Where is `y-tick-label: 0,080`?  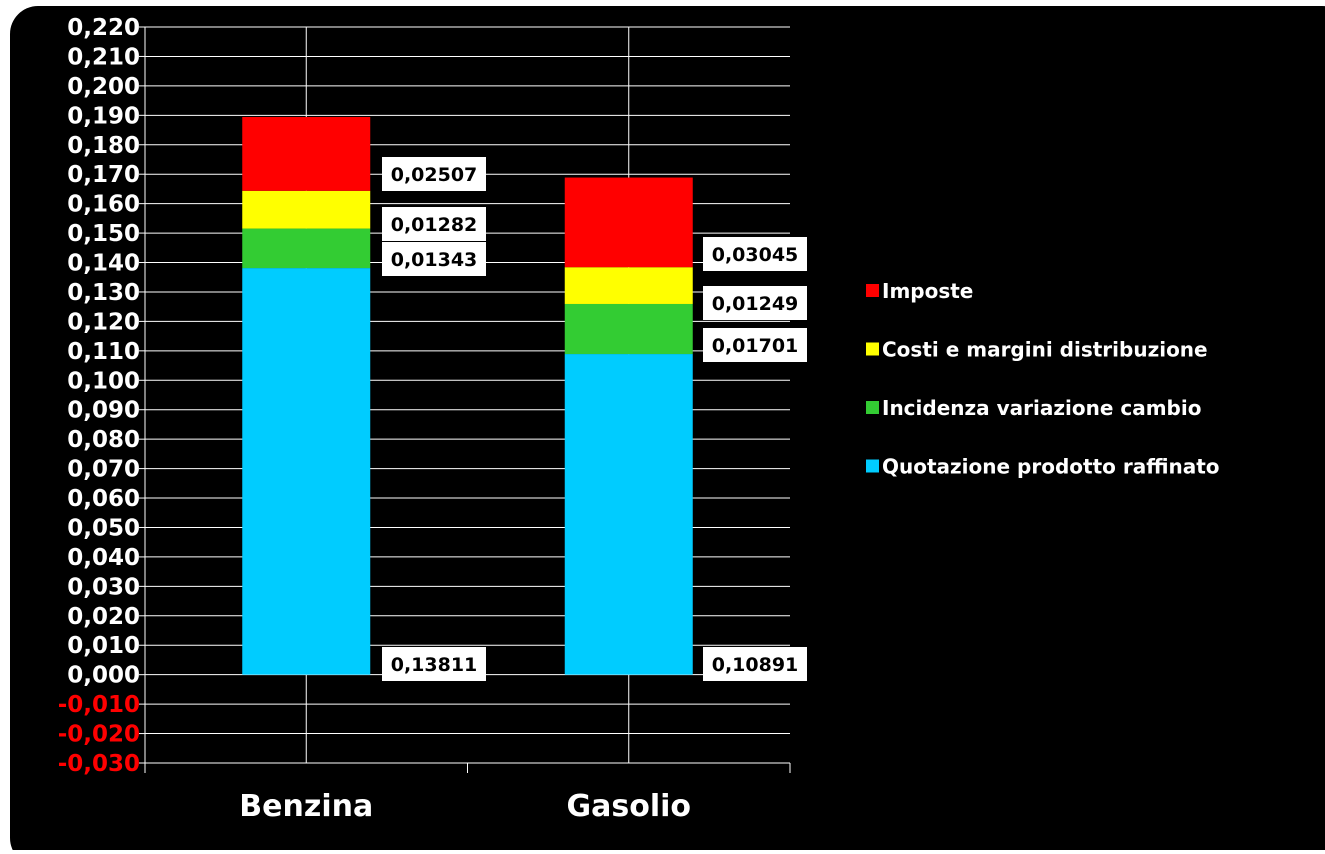 y-tick-label: 0,080 is located at coordinates (103, 440).